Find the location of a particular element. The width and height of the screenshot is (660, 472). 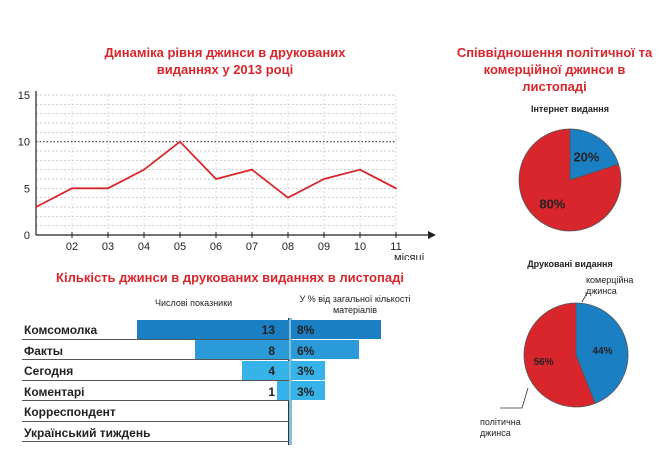

x-tick-label: 05 is located at coordinates (180, 247).